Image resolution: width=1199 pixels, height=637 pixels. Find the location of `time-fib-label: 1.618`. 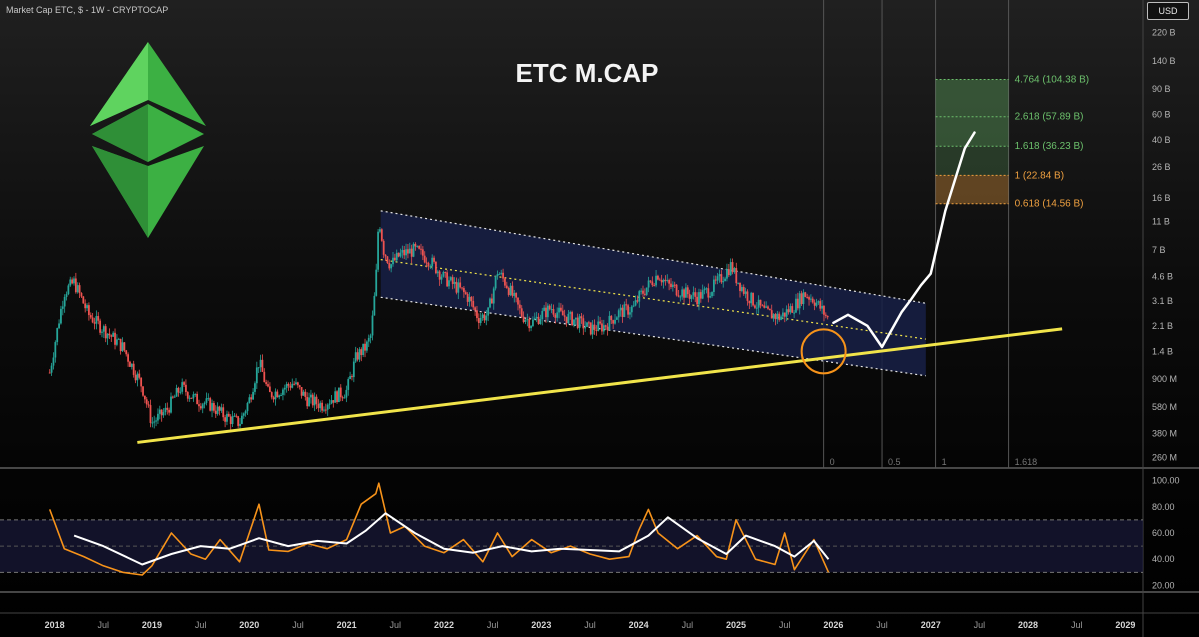

time-fib-label: 1.618 is located at coordinates (1026, 462).